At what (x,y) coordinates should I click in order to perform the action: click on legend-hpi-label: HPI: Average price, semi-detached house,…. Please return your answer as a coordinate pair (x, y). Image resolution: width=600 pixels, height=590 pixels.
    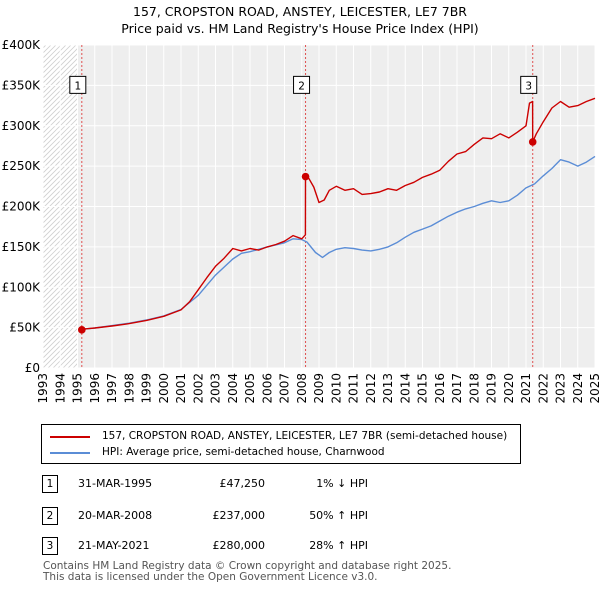
    Looking at the image, I should click on (243, 452).